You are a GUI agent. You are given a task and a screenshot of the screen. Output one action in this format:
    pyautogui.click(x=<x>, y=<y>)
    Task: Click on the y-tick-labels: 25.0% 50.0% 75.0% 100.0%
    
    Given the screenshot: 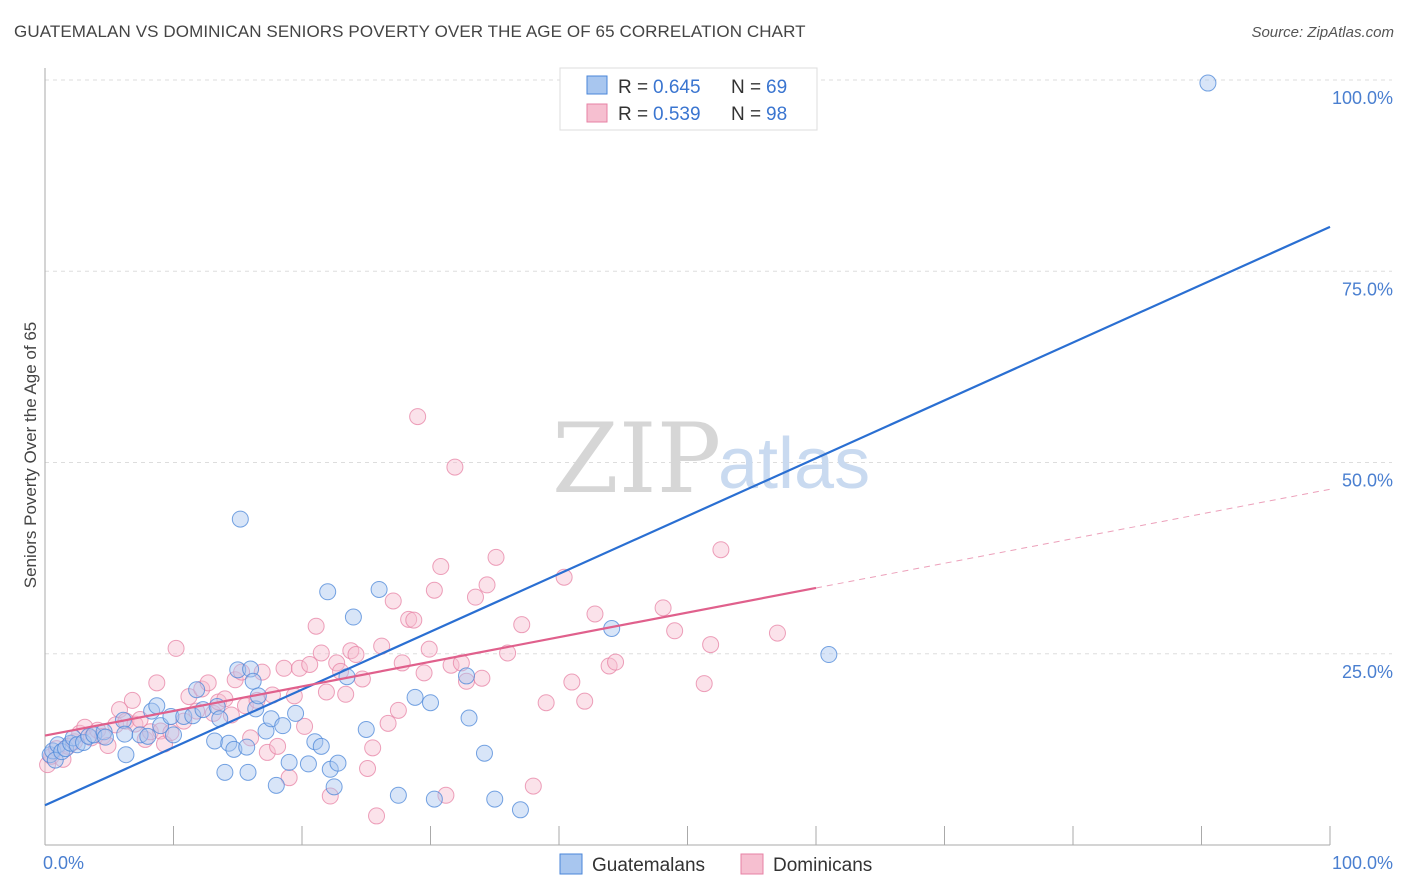 What is the action you would take?
    pyautogui.click(x=1362, y=385)
    